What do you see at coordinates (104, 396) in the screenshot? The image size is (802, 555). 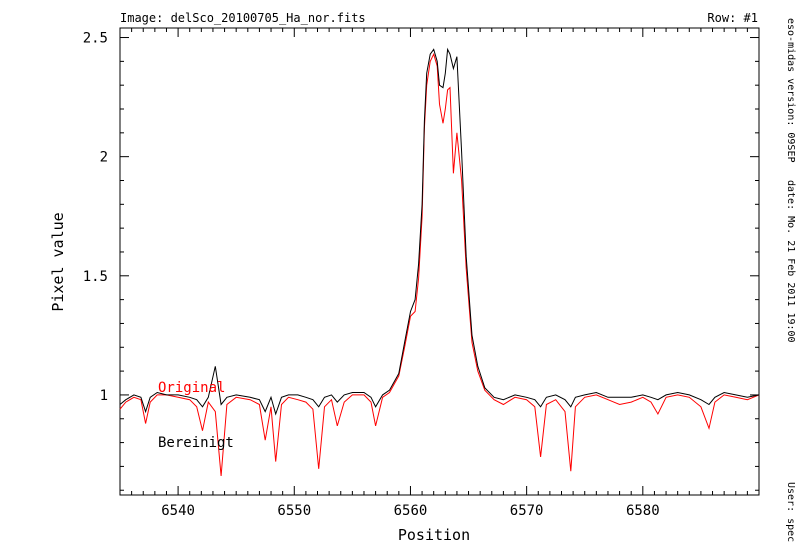 I see `y-tick-label: 1` at bounding box center [104, 396].